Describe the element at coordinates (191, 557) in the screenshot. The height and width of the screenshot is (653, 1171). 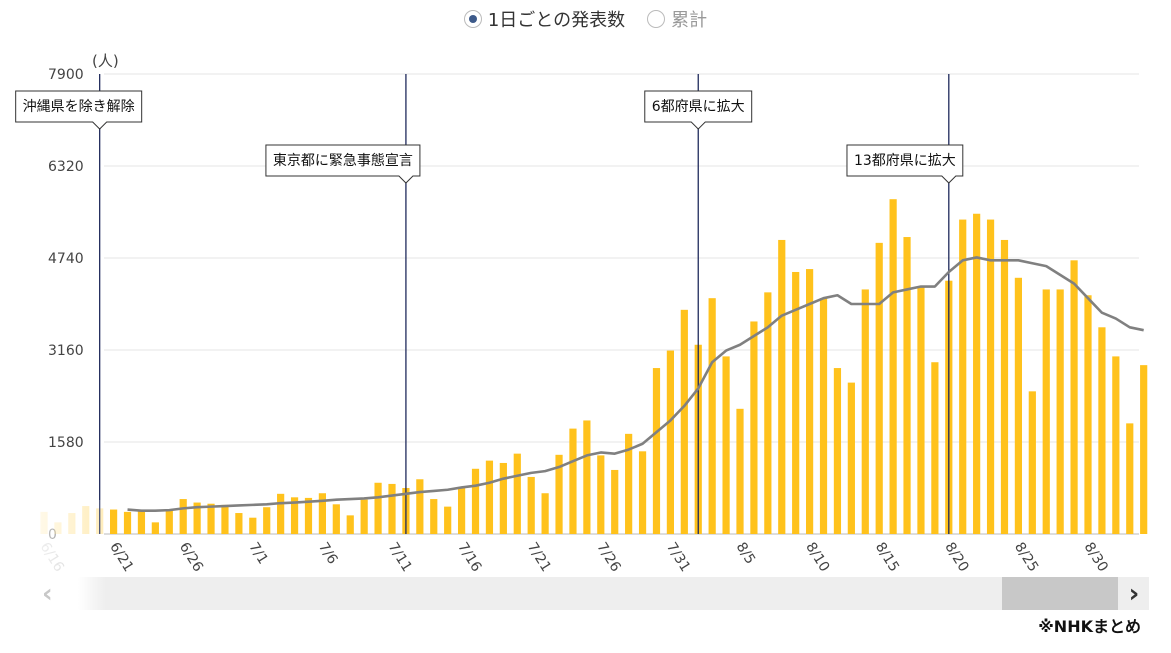
I see `x-tick-label: 6/26` at that location.